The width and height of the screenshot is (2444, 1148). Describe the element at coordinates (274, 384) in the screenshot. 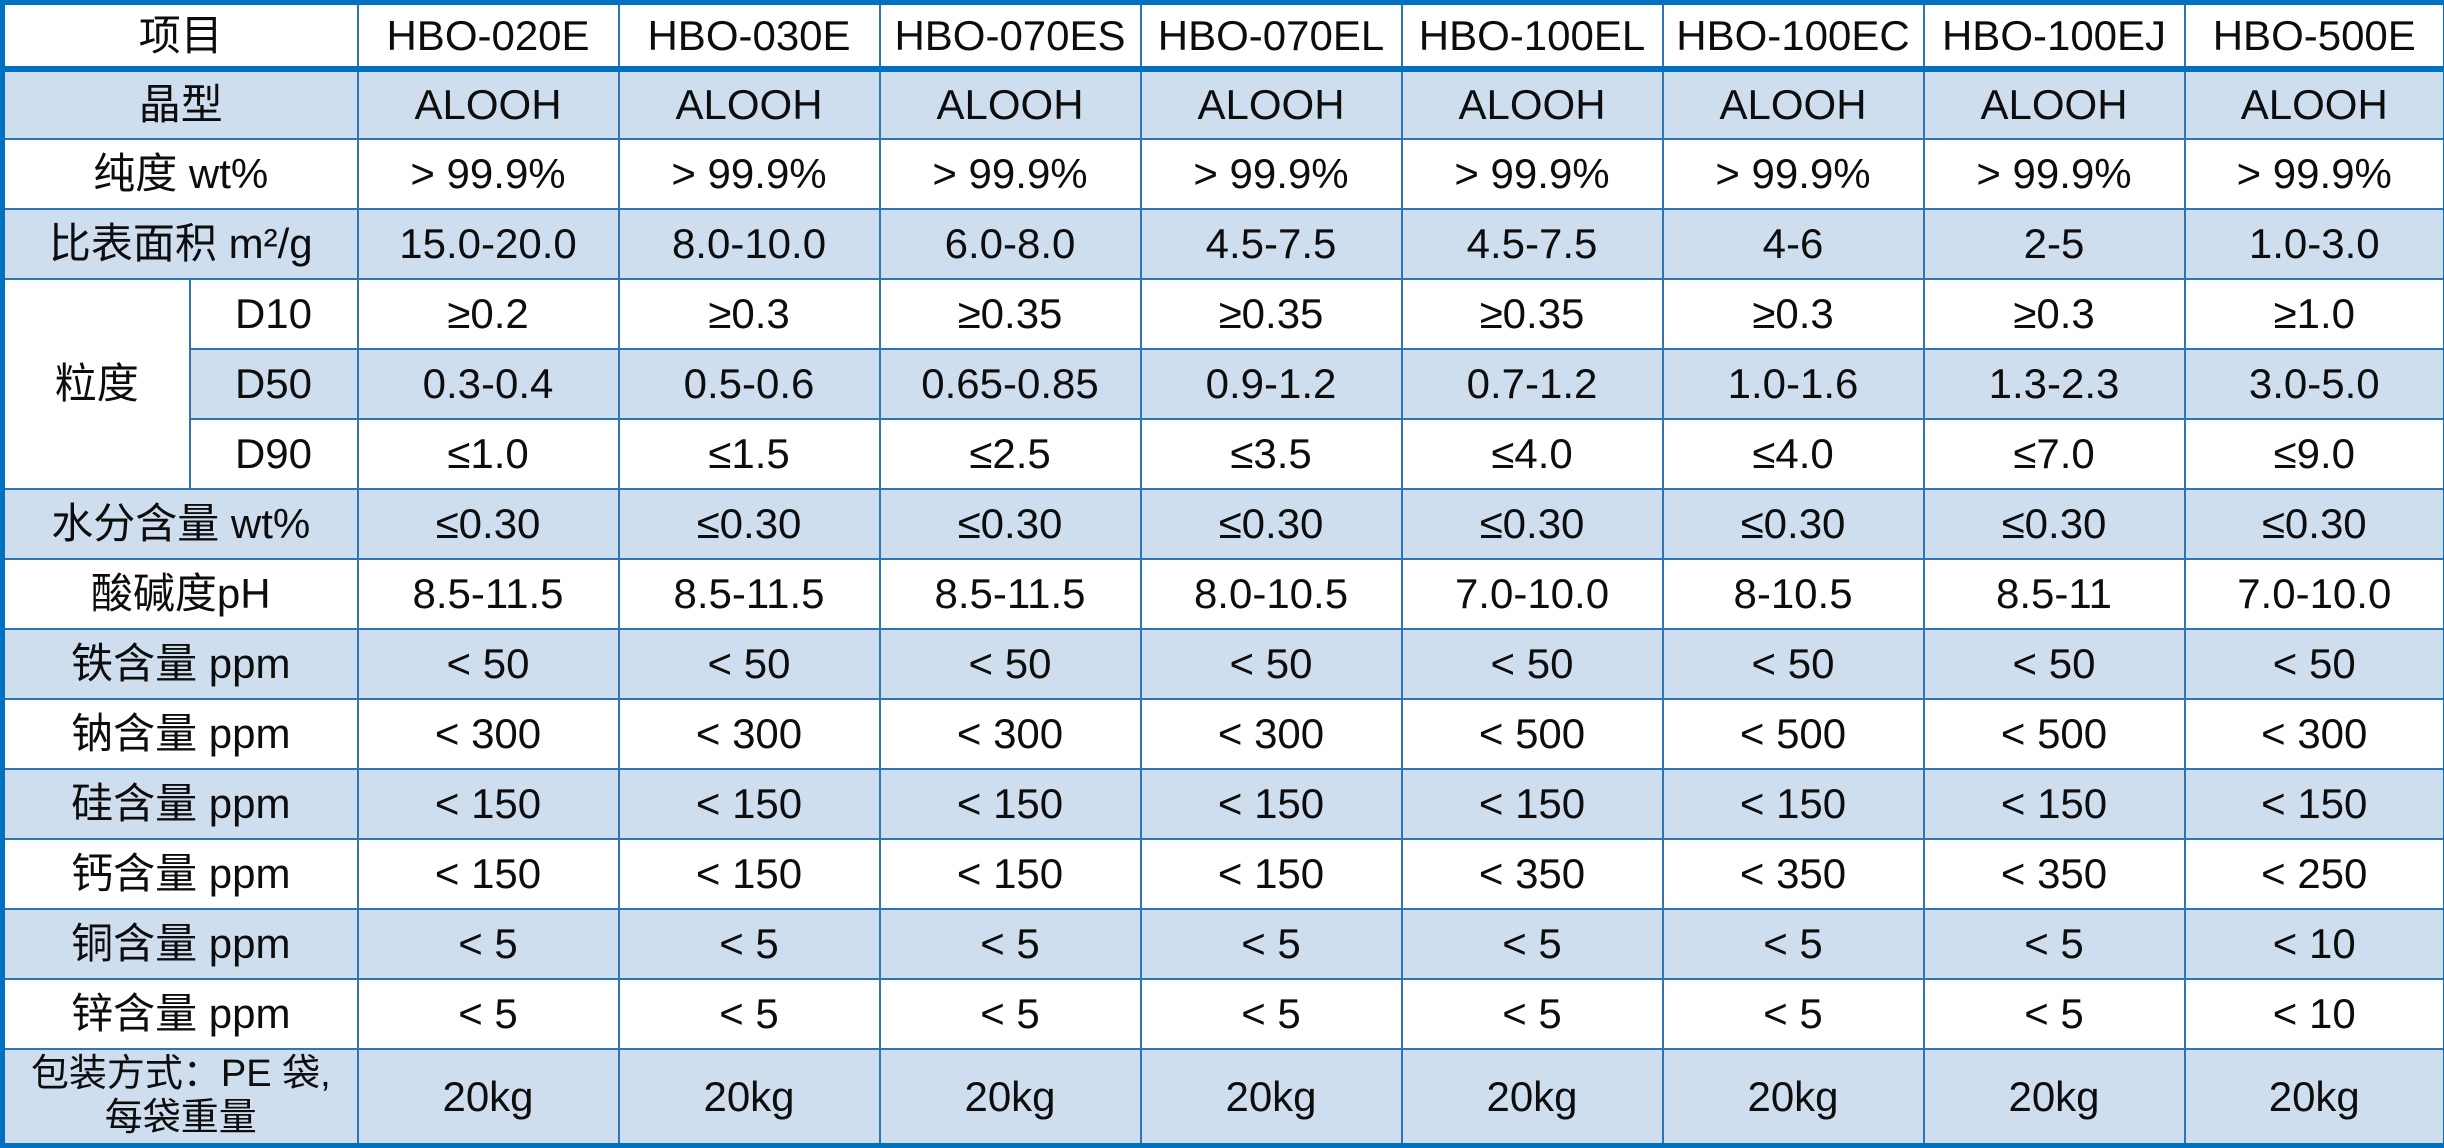

I see `sub-row-label-d50: D50` at that location.